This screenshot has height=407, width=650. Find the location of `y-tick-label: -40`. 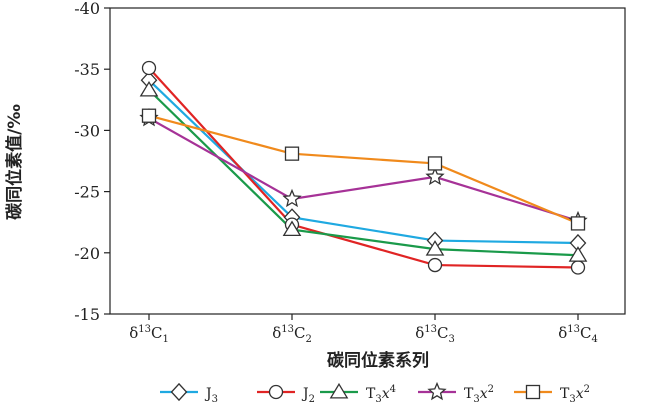

y-tick-label: -40 is located at coordinates (87, 9).